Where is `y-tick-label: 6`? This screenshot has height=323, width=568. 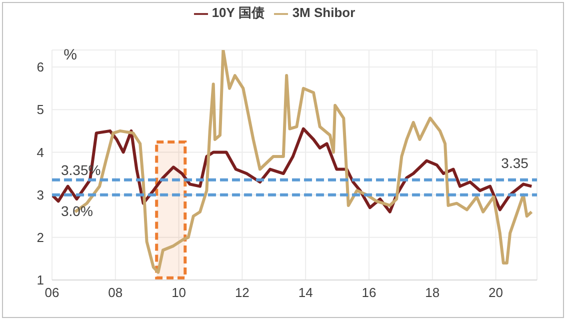 y-tick-label: 6 is located at coordinates (40, 67).